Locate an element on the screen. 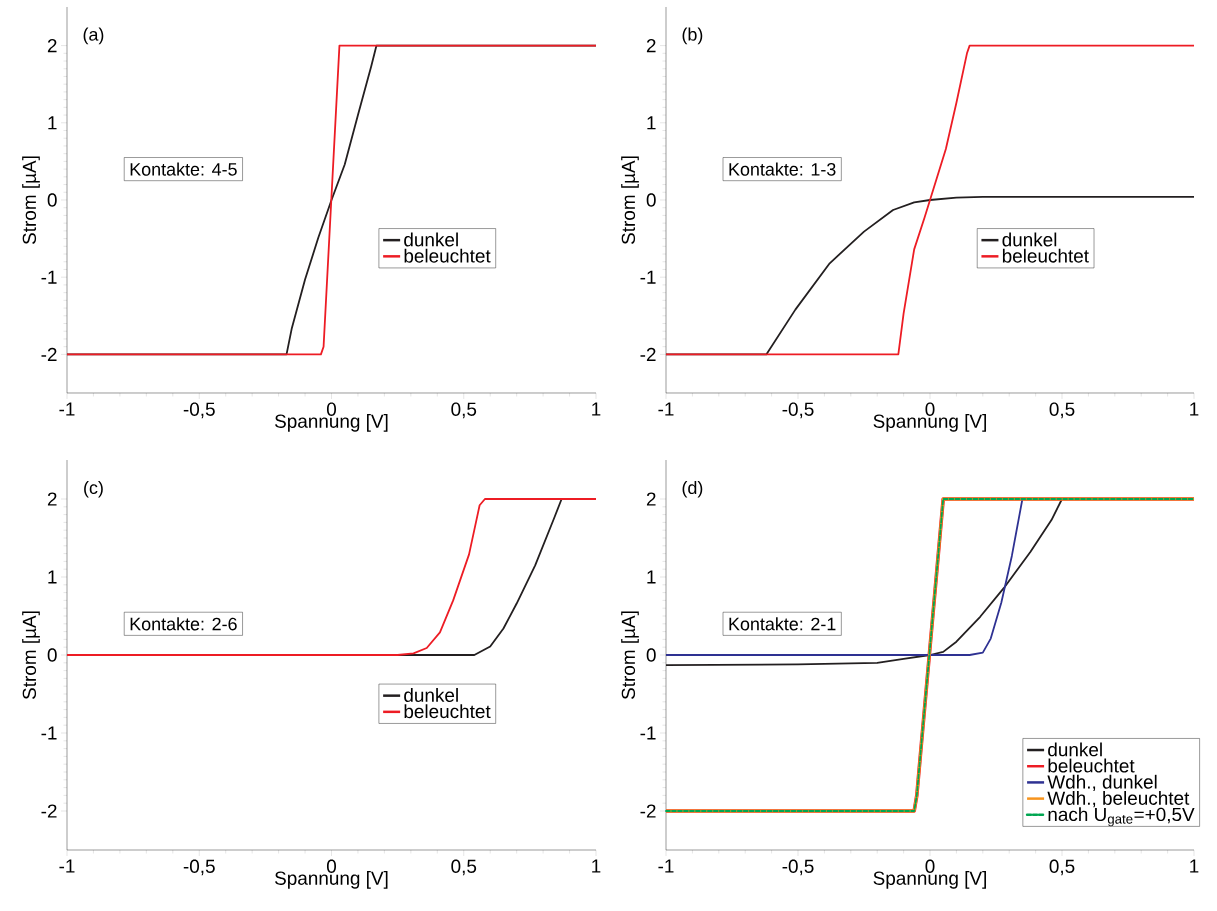 This screenshot has width=1217, height=911. annotation: Kontakte: 2-1 is located at coordinates (782, 624).